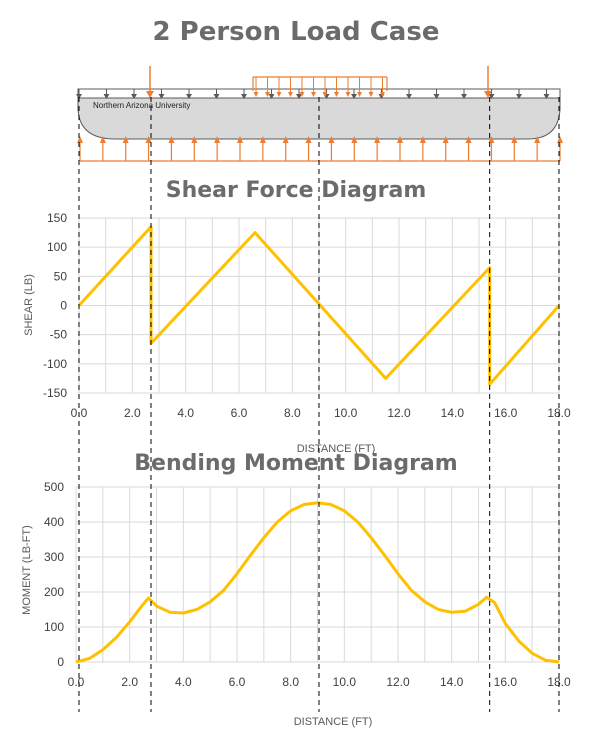 The image size is (592, 741). I want to click on y-tick-label: 400, so click(54, 522).